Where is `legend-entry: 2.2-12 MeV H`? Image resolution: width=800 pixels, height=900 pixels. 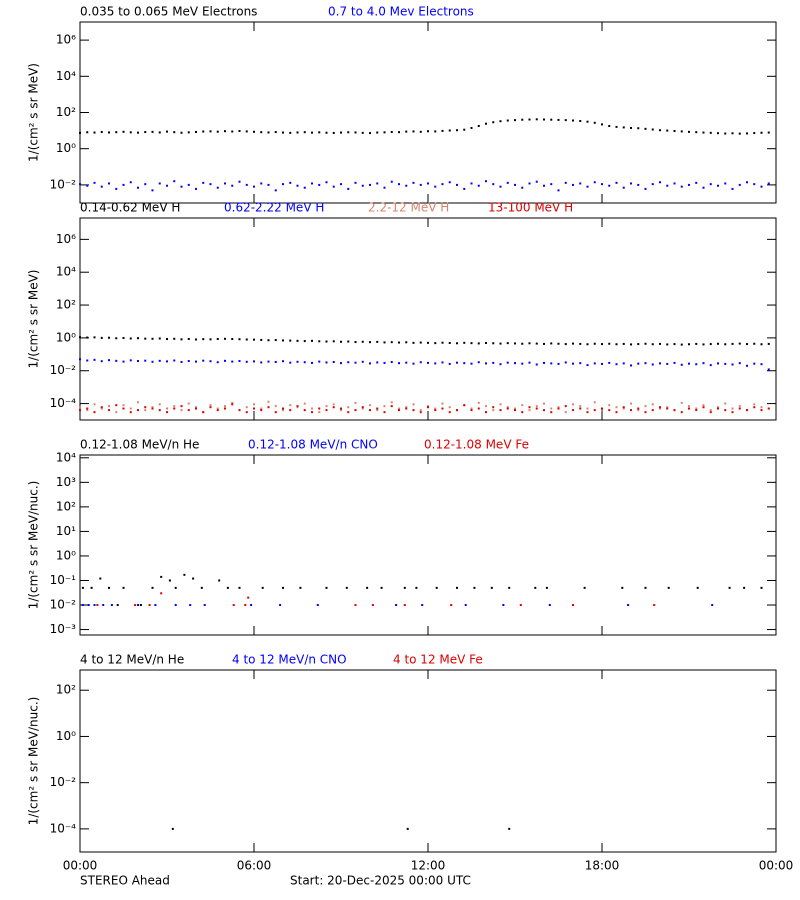 legend-entry: 2.2-12 MeV H is located at coordinates (408, 208).